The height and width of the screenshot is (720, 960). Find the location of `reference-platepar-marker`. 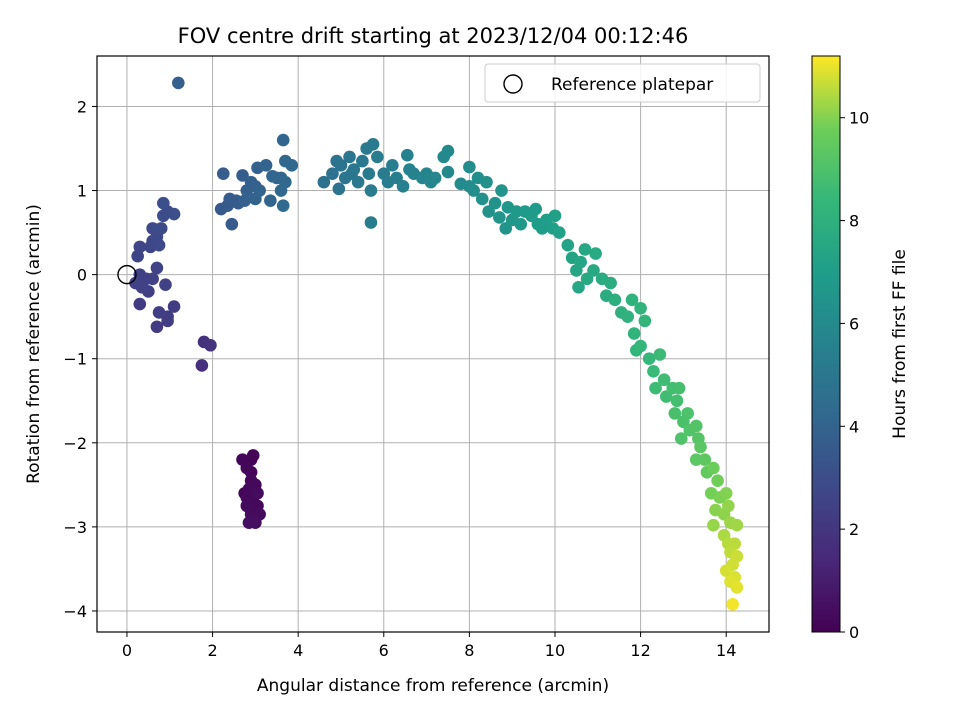

reference-platepar-marker is located at coordinates (127, 274).